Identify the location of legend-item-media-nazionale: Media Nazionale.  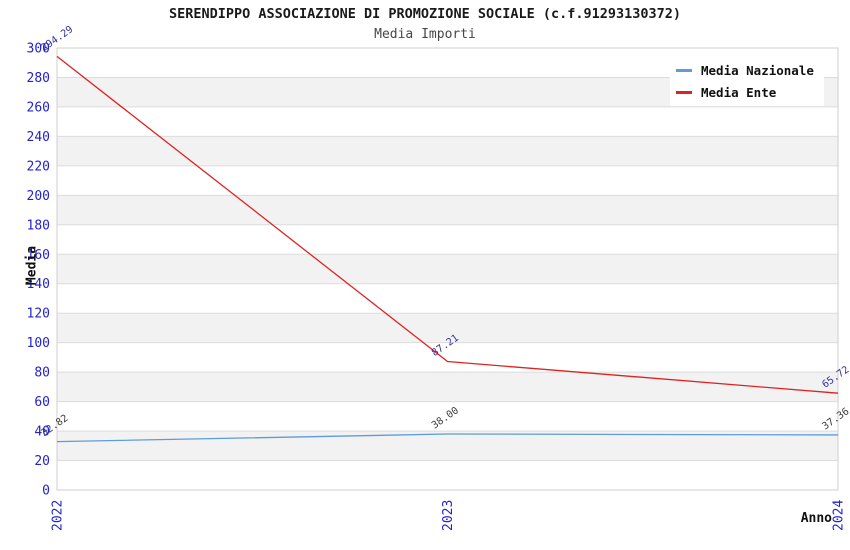
(750, 70).